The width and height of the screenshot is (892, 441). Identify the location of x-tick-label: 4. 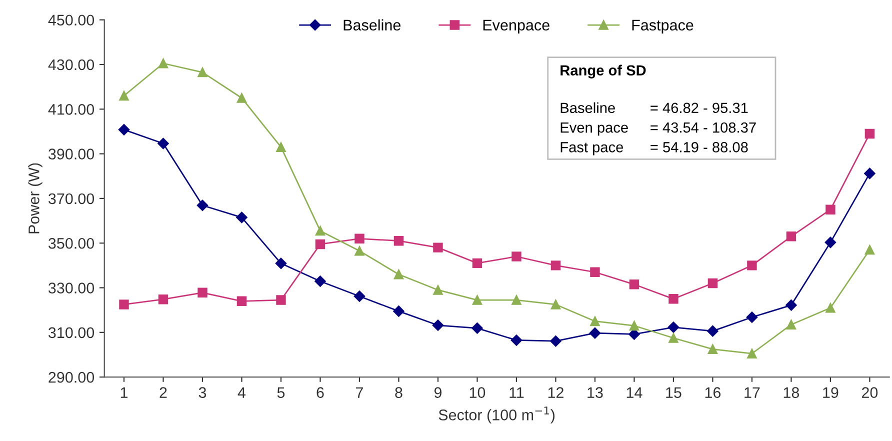
(242, 392).